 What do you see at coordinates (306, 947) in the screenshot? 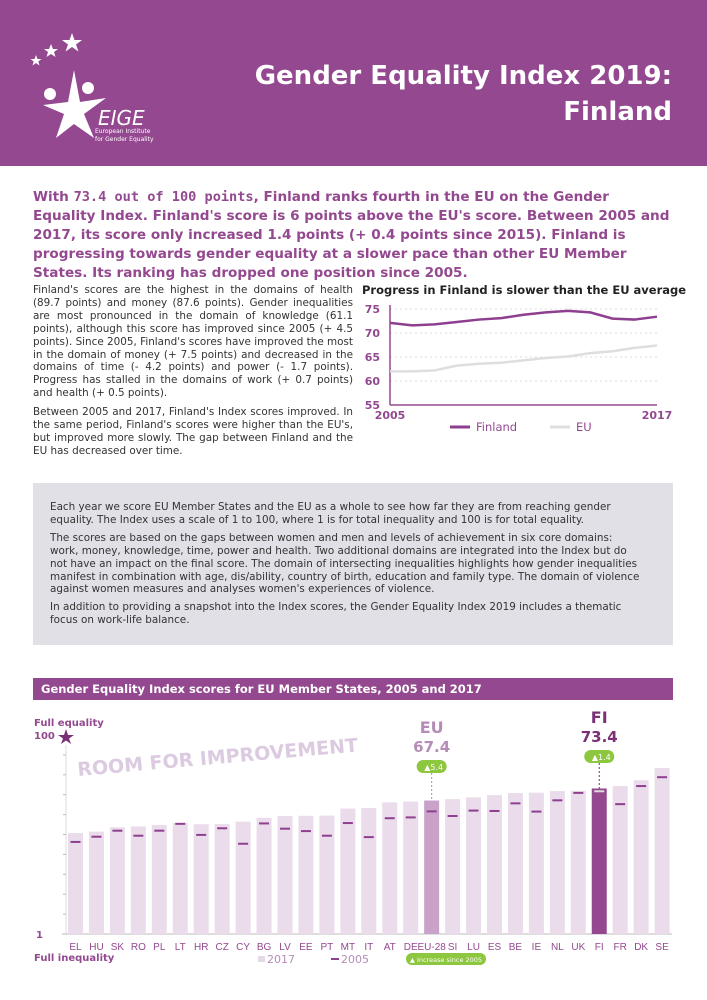
I see `x-tick-label: EE` at bounding box center [306, 947].